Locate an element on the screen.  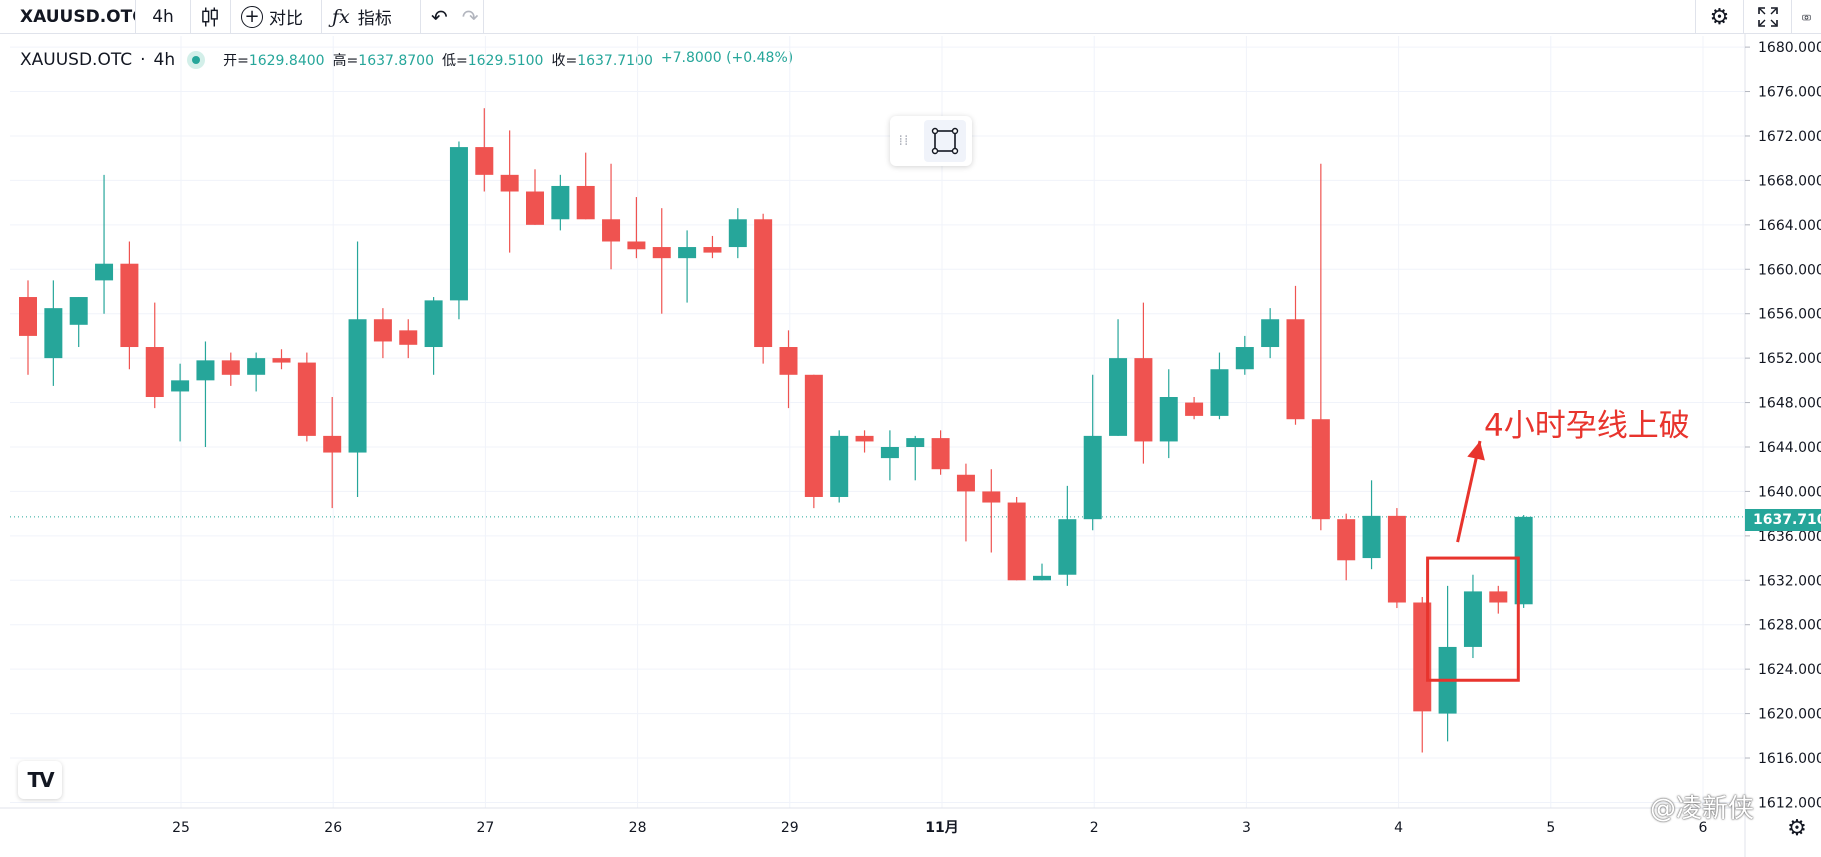
watermark-text: @凌新侠 is located at coordinates (1702, 809).